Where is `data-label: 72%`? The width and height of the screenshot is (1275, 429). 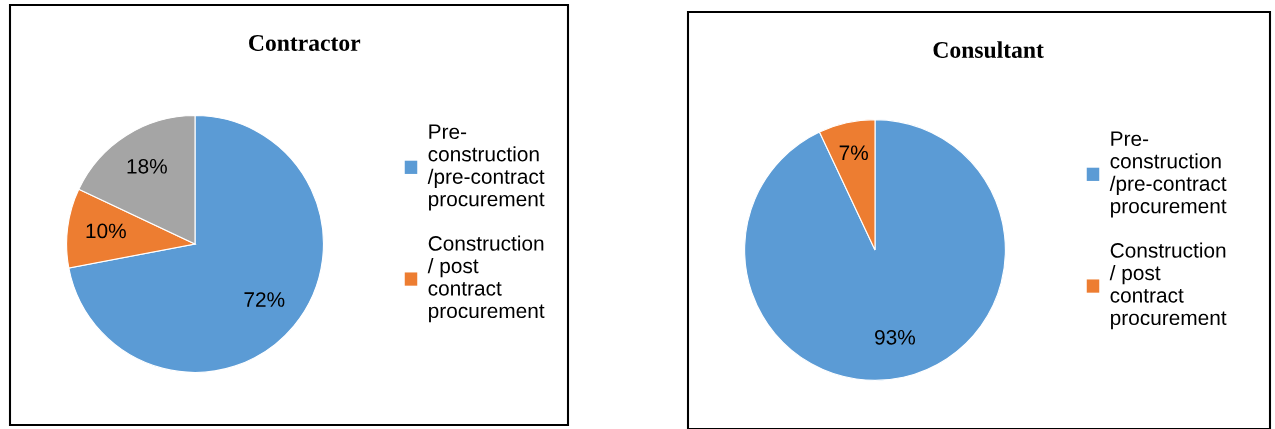
data-label: 72% is located at coordinates (264, 299).